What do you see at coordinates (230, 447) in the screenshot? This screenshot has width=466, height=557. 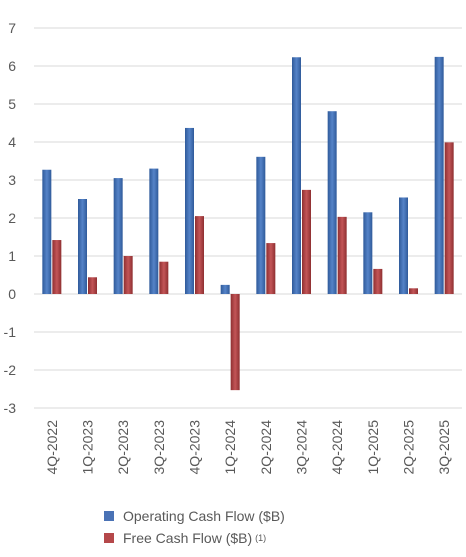 I see `x-tick-label: 1Q-2024` at bounding box center [230, 447].